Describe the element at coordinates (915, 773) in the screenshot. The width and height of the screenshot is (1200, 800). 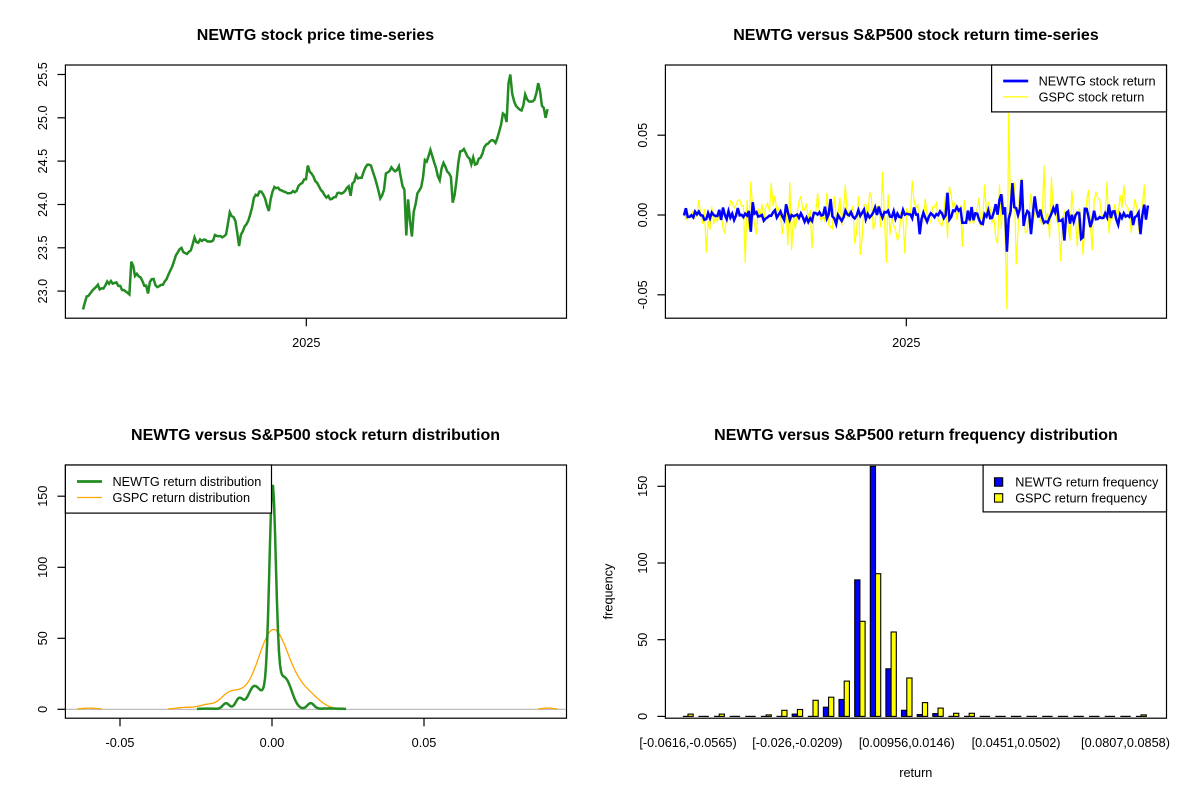
I see `svg-text: return` at that location.